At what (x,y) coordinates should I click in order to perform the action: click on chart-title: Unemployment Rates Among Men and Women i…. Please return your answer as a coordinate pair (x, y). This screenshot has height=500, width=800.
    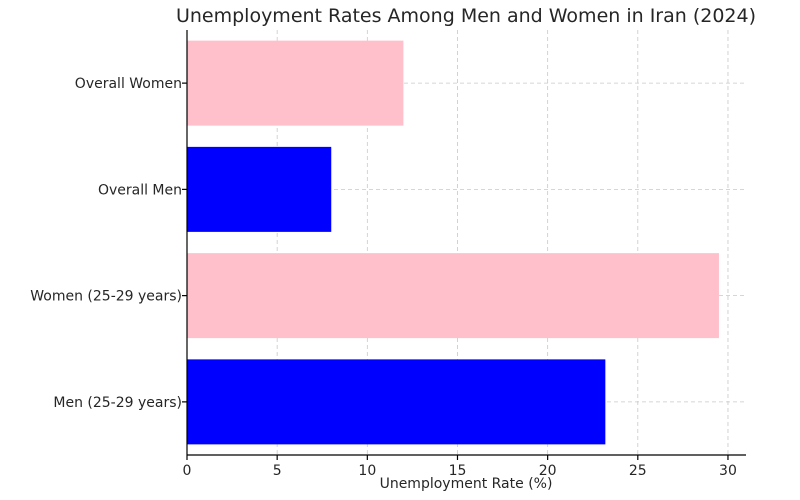
    Looking at the image, I should click on (466, 16).